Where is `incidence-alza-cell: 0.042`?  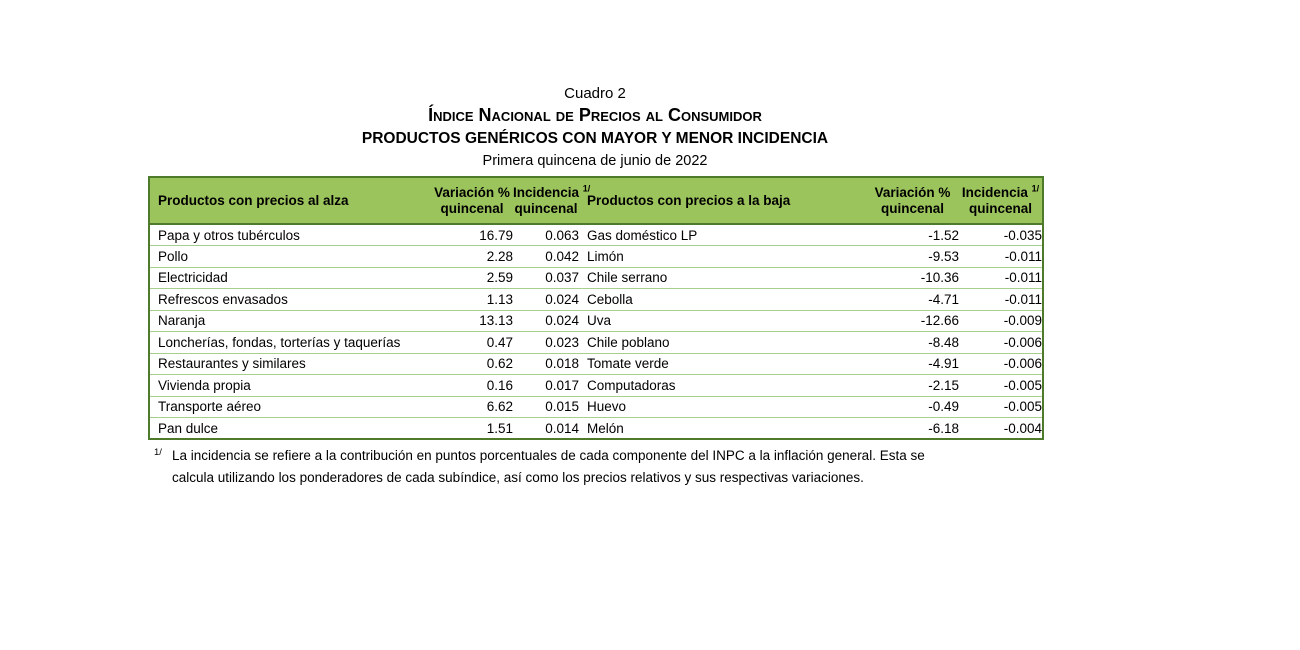 incidence-alza-cell: 0.042 is located at coordinates (562, 256).